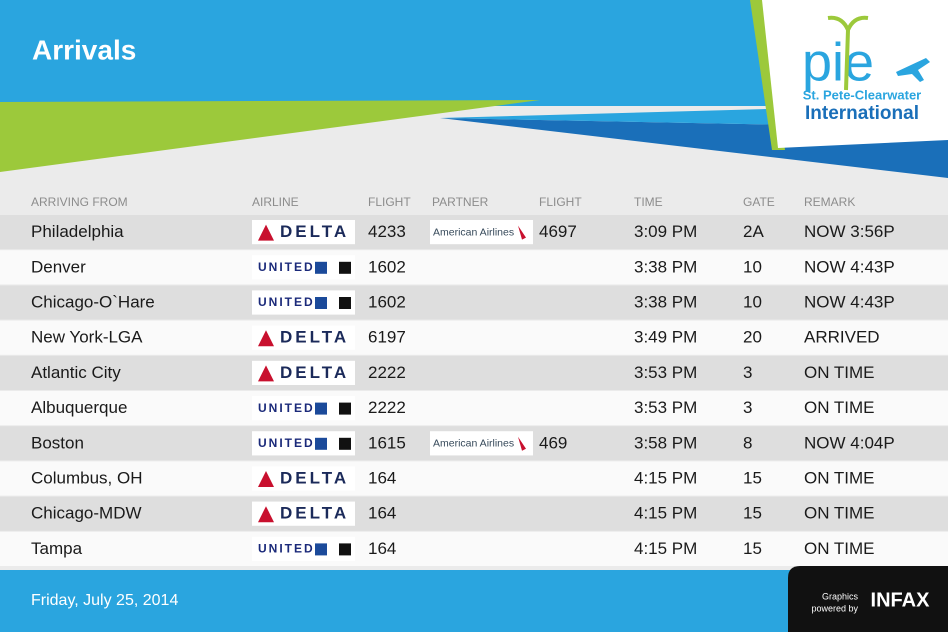 The width and height of the screenshot is (948, 632). What do you see at coordinates (84, 49) in the screenshot?
I see `page-title: Arrivals` at bounding box center [84, 49].